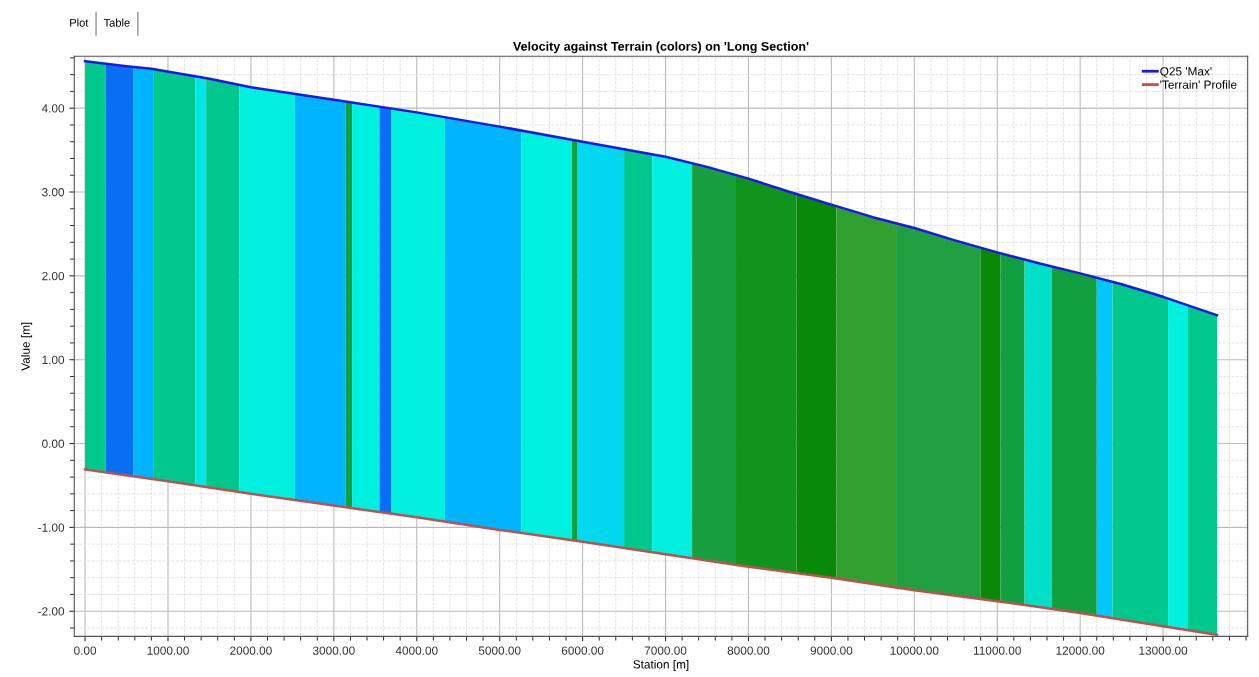 The width and height of the screenshot is (1259, 677). Describe the element at coordinates (79, 22) in the screenshot. I see `text: Plot` at that location.